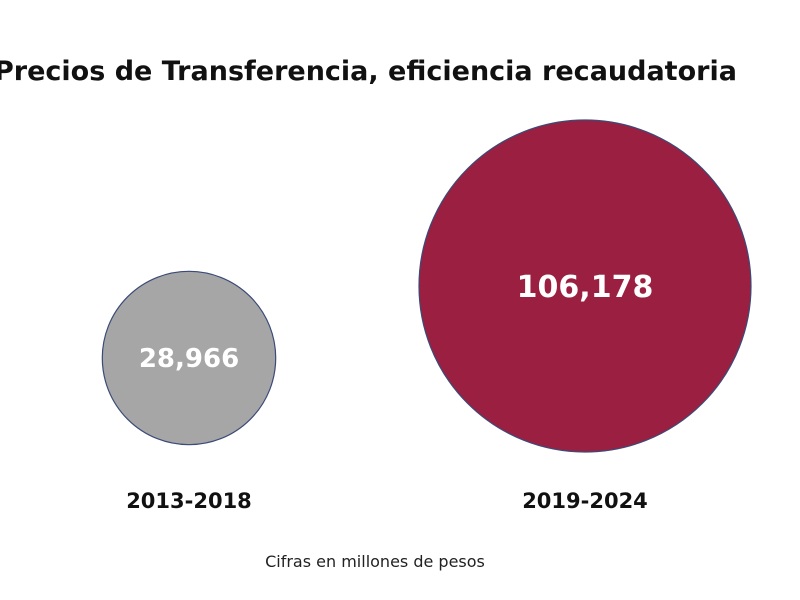 The height and width of the screenshot is (600, 800). I want to click on bubble-2013-2018, so click(189, 358).